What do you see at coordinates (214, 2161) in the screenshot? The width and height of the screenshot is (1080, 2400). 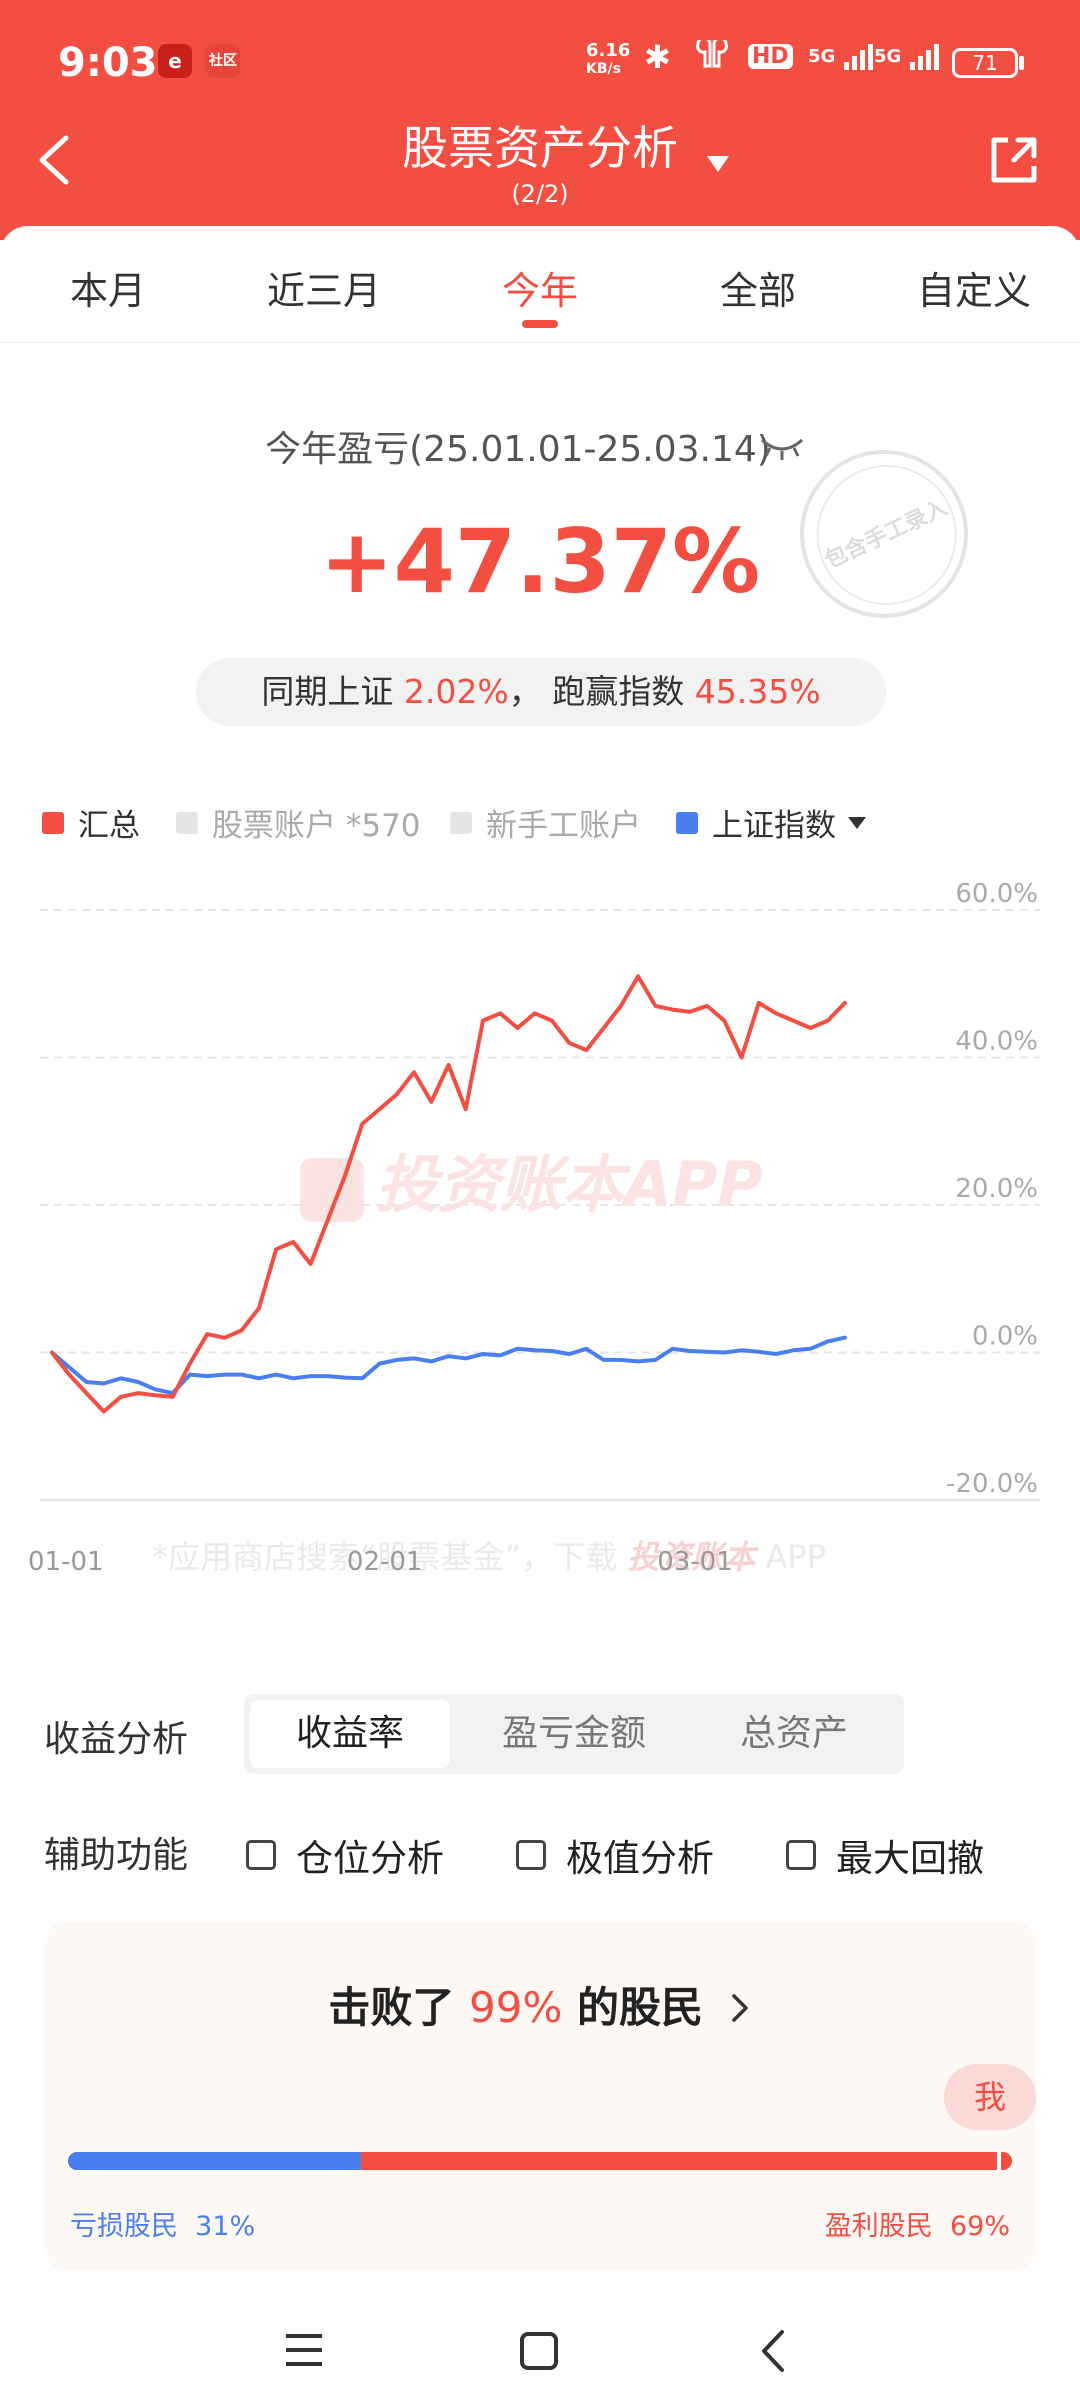 I see `loss-segment` at bounding box center [214, 2161].